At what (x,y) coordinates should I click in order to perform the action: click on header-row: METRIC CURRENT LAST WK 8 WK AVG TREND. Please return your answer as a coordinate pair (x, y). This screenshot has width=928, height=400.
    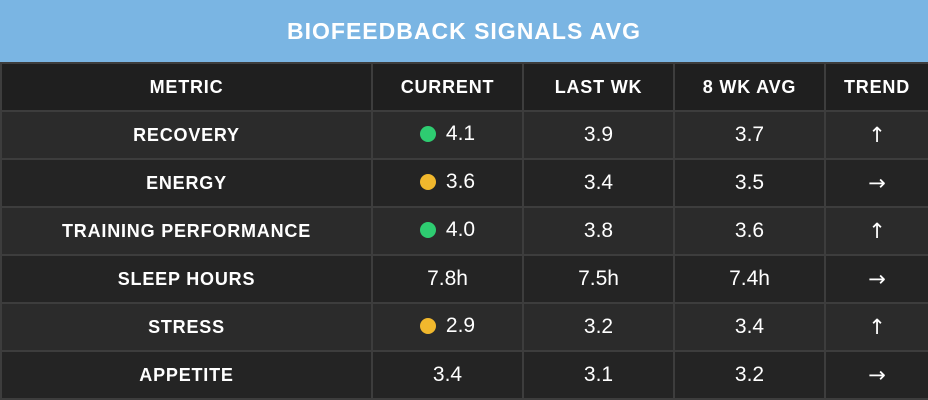
    Looking at the image, I should click on (464, 87).